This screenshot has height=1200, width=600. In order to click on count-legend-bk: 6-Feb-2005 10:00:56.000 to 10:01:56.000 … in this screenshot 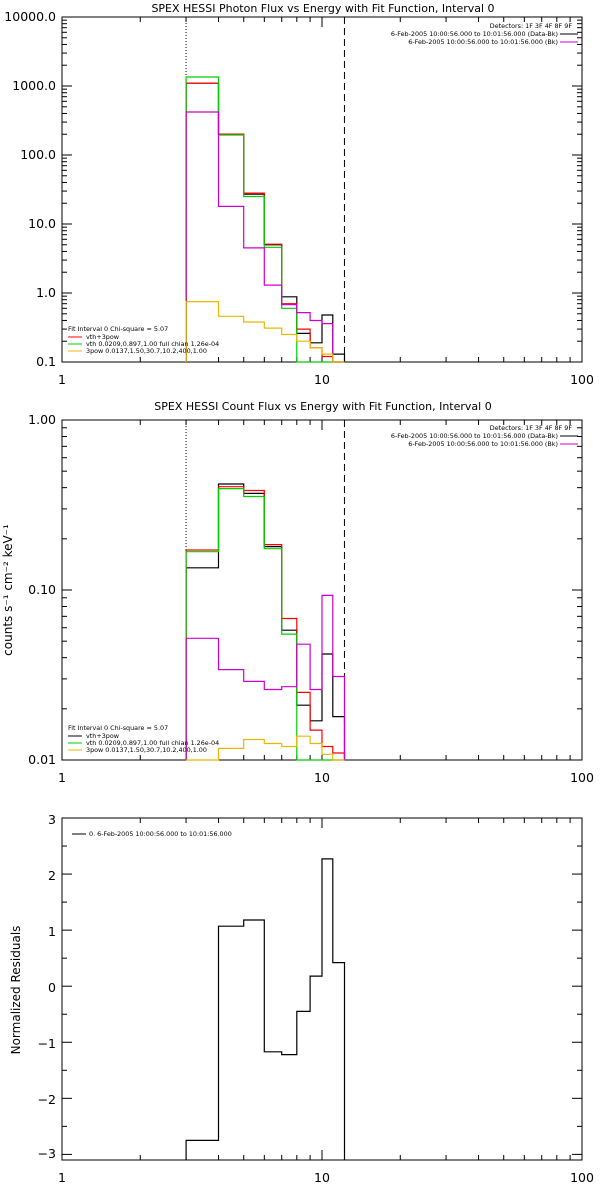, I will do `click(483, 444)`.